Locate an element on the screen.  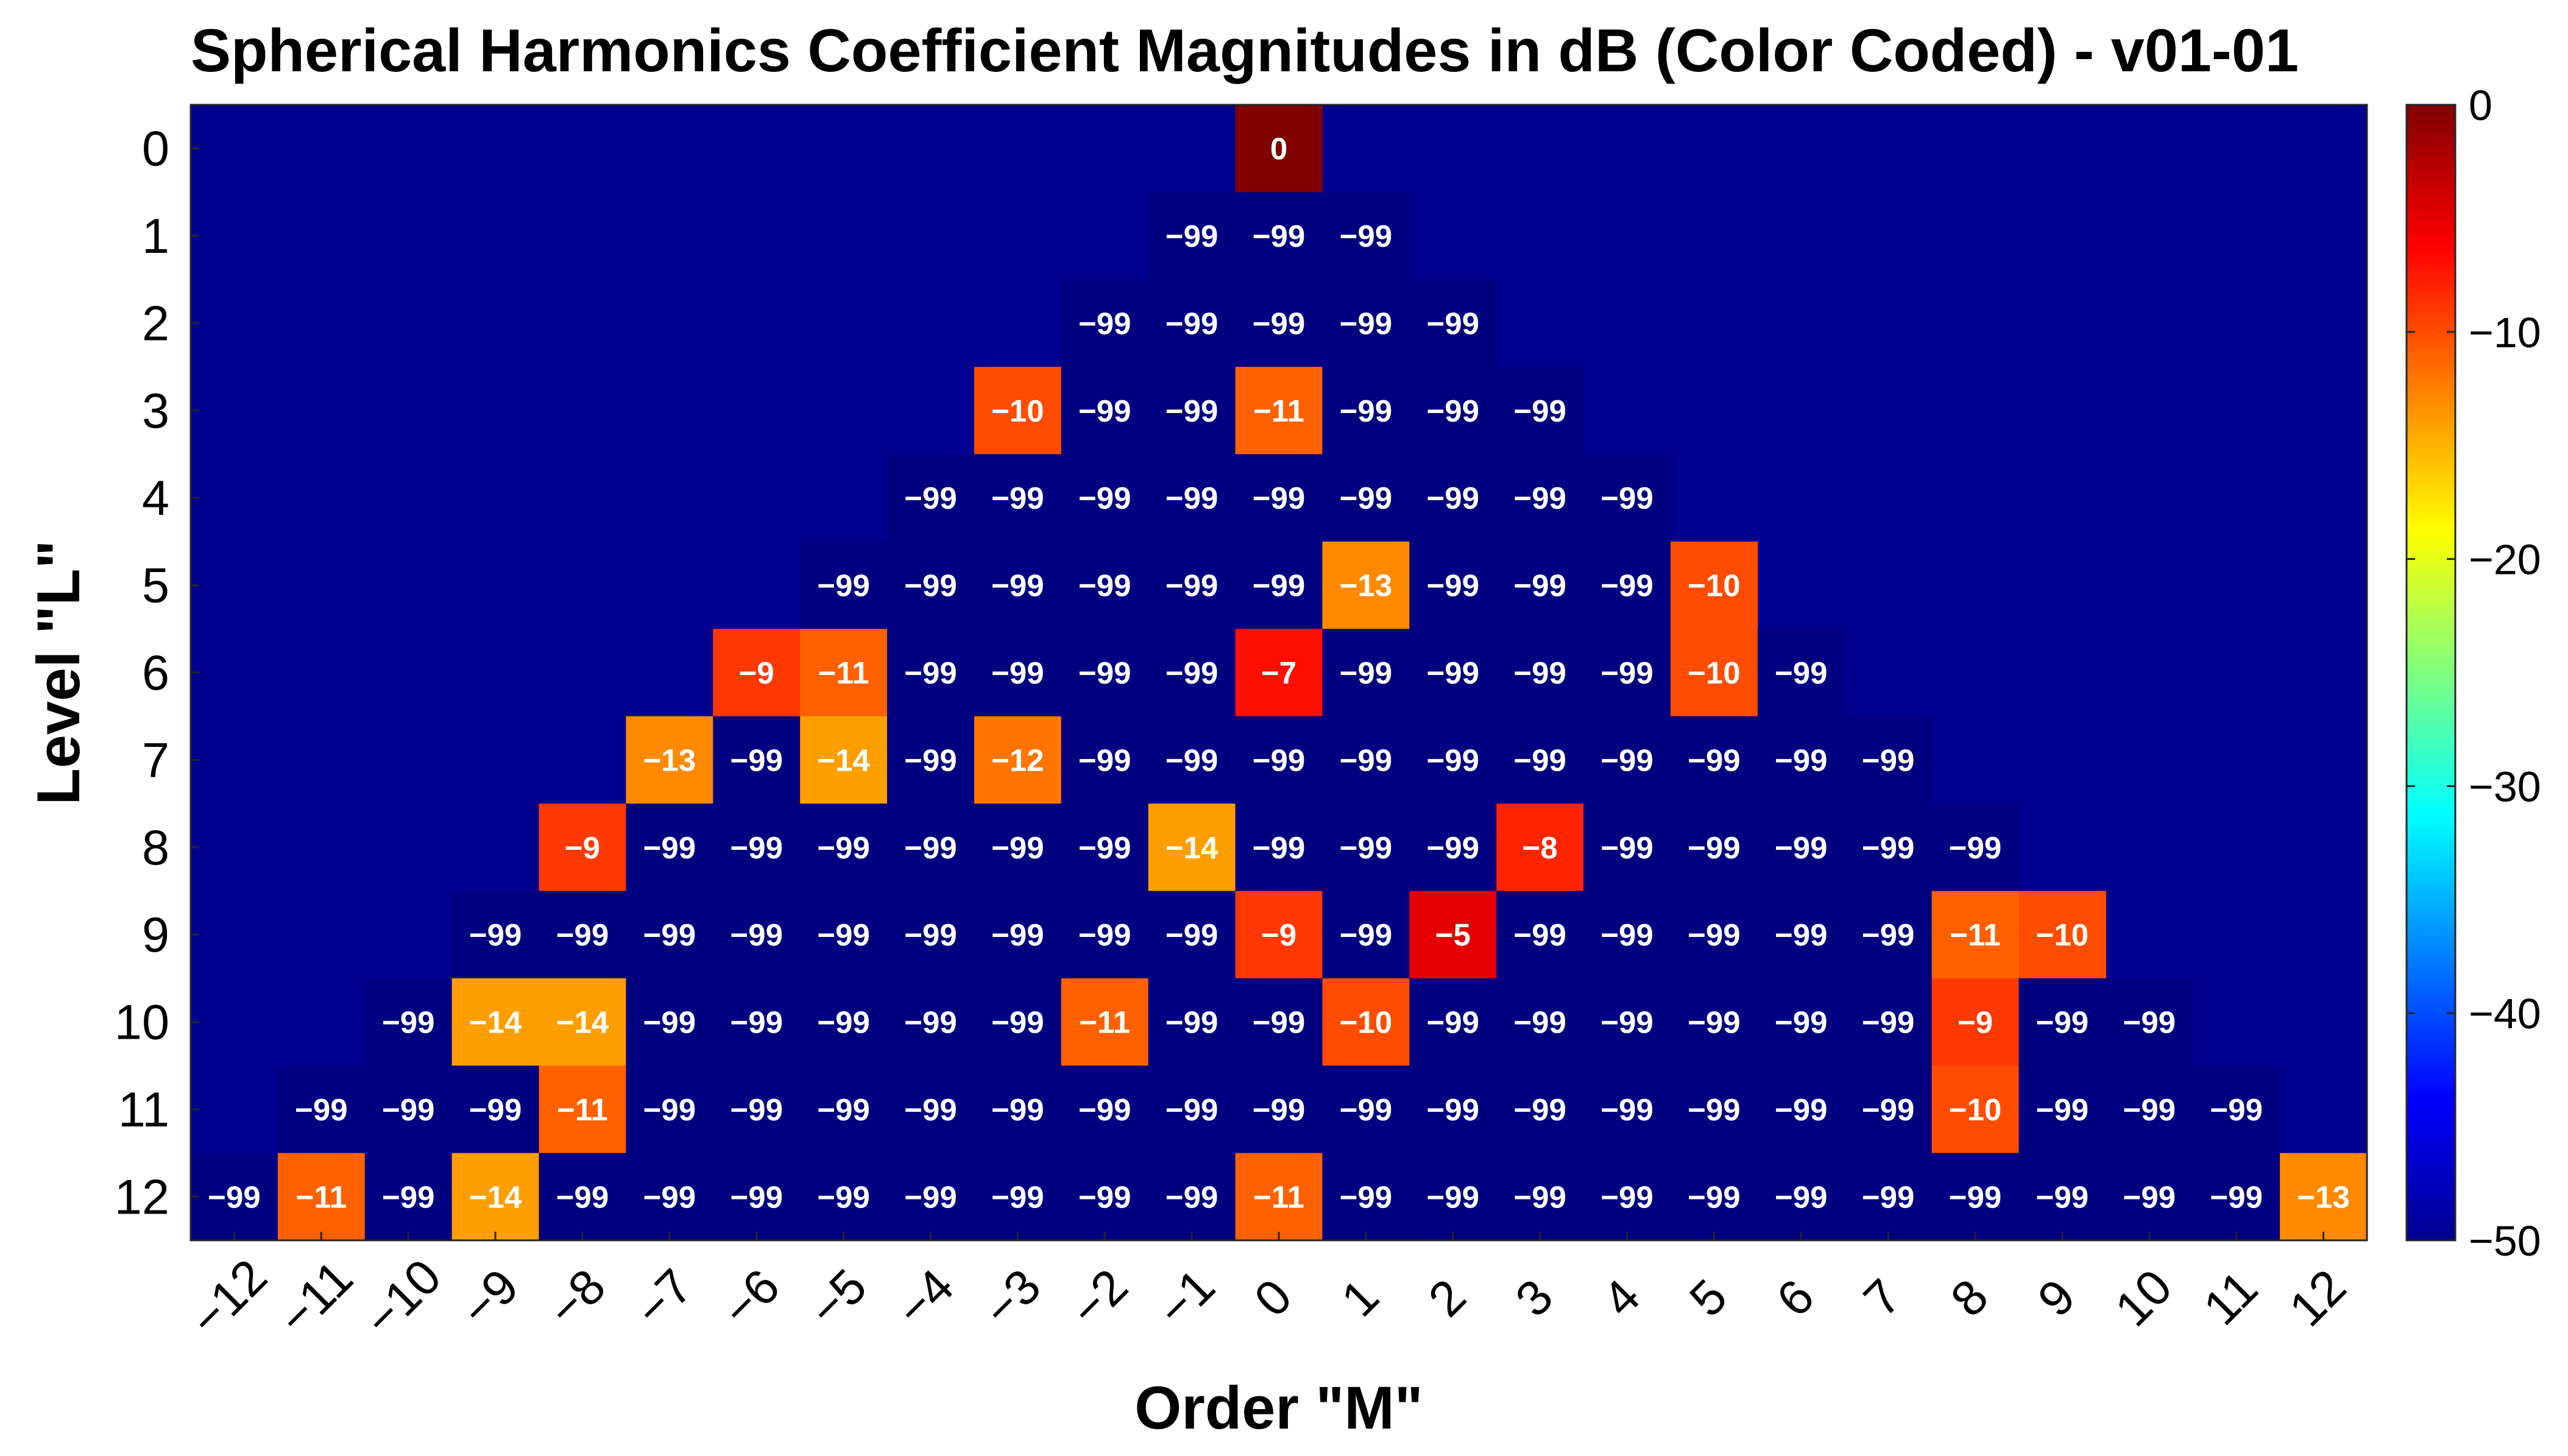
cell-value-label: −13 is located at coordinates (2323, 1196).